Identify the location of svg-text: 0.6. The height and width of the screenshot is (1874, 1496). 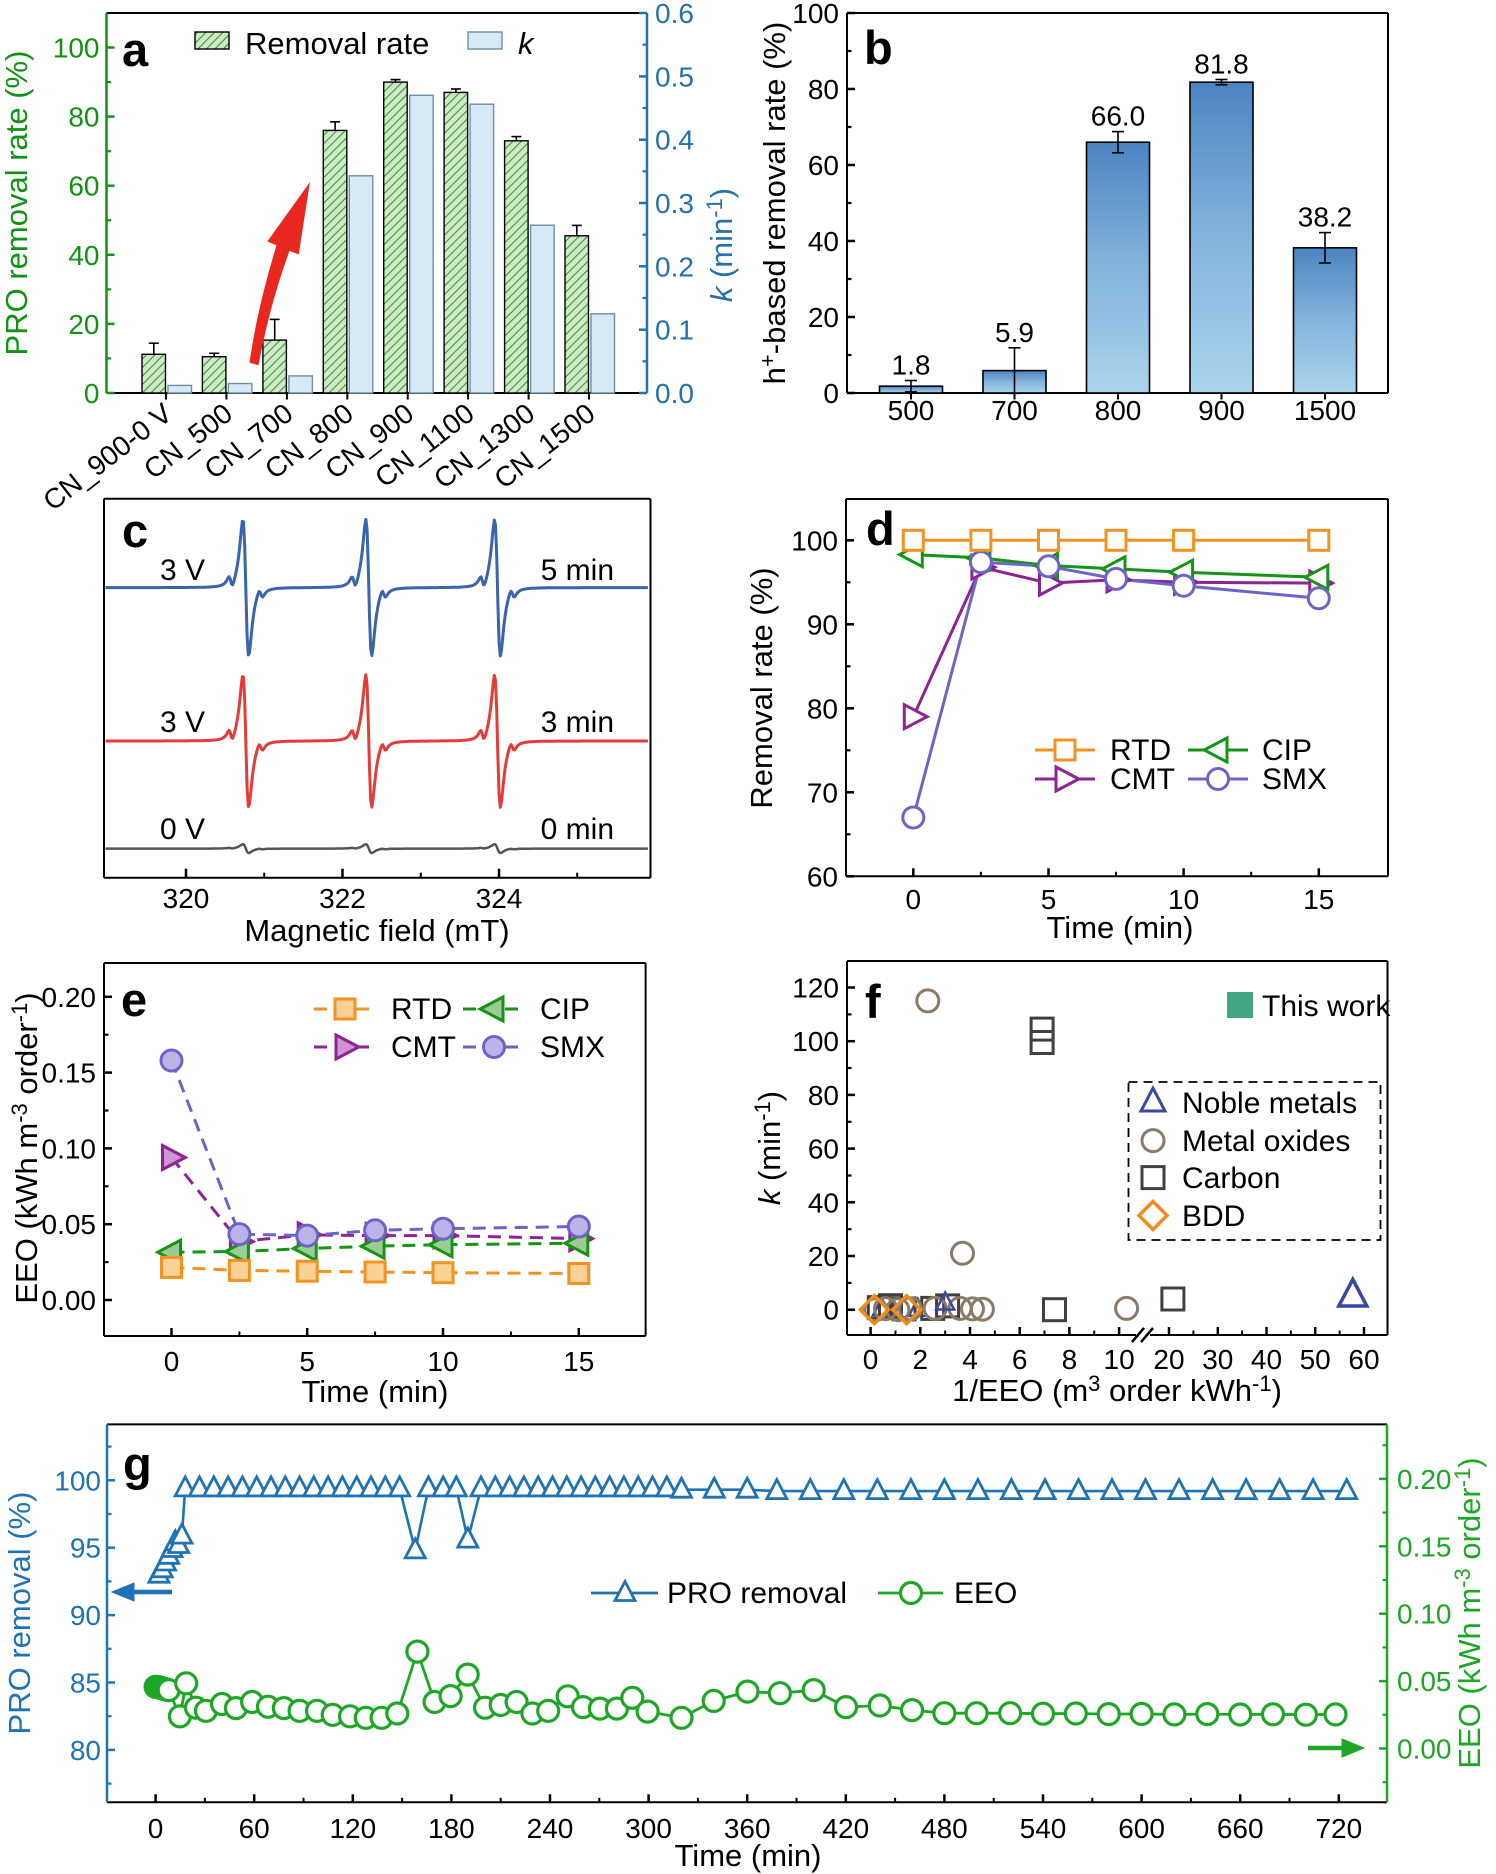
(674, 14).